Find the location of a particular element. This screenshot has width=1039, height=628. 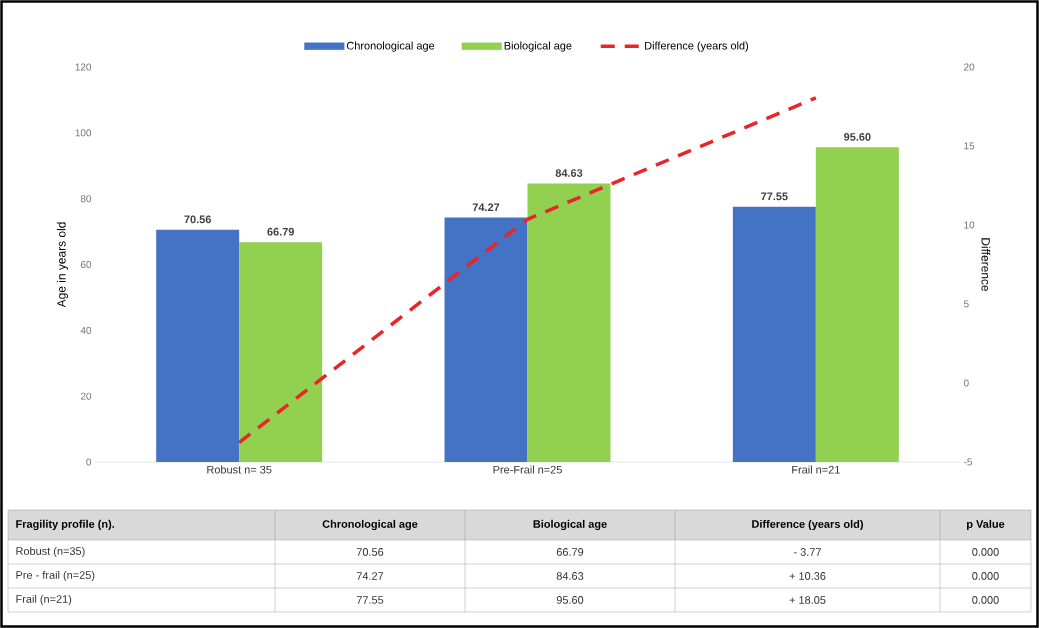

data-label: 66.79 is located at coordinates (280, 231).